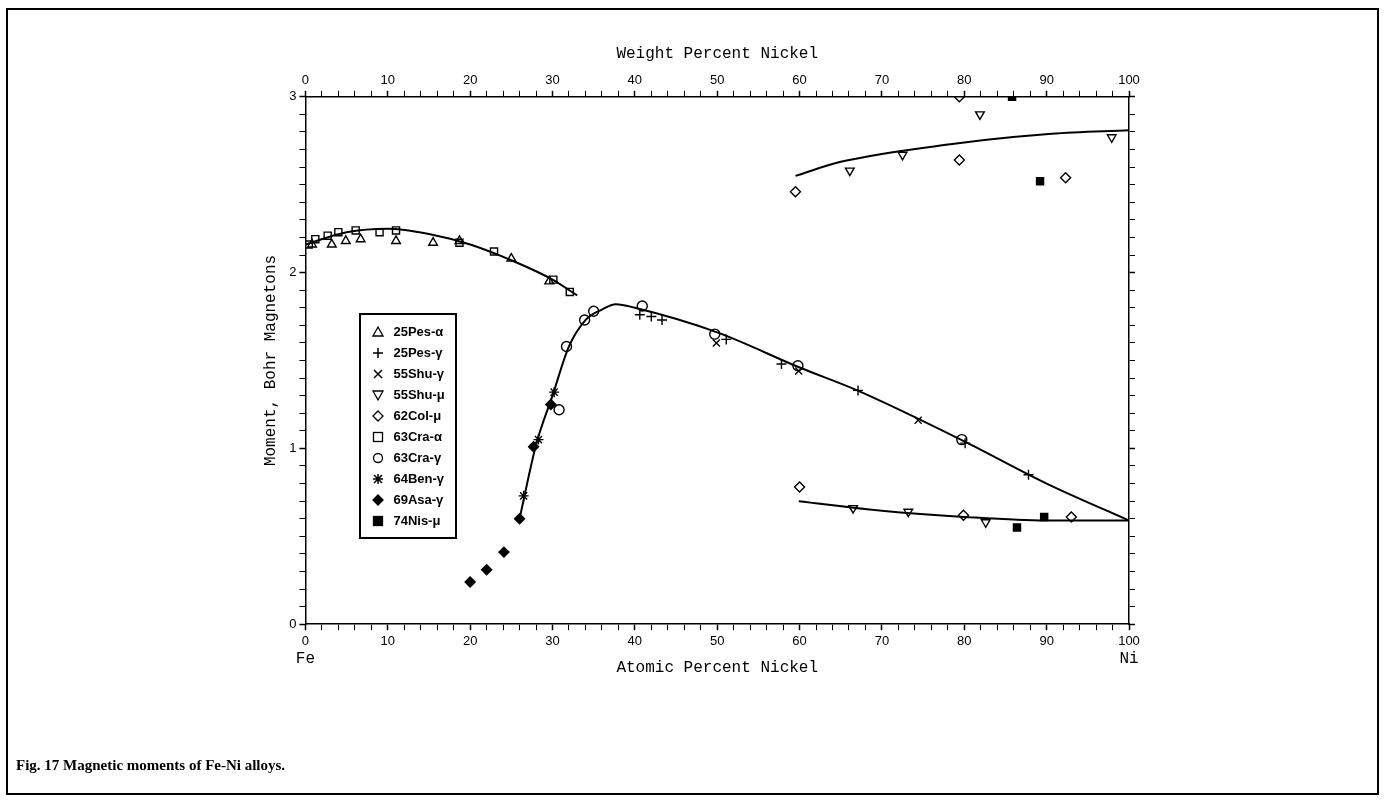 Image resolution: width=1385 pixels, height=803 pixels. Describe the element at coordinates (1129, 659) in the screenshot. I see `text: Ni` at that location.